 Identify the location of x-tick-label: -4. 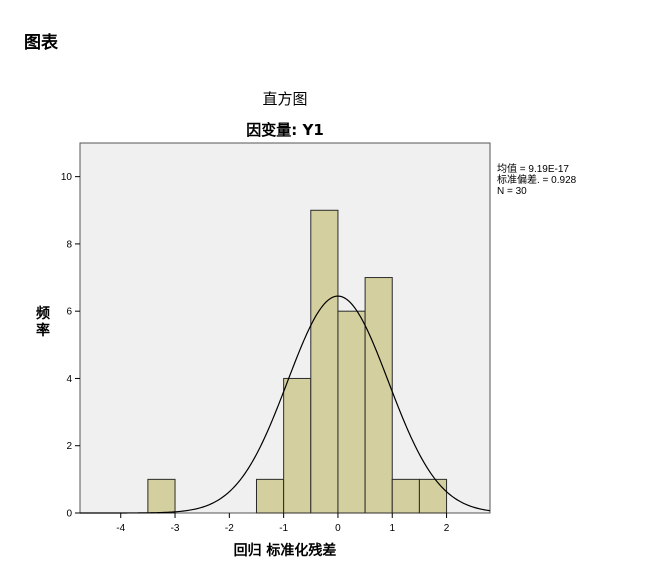
(120, 528).